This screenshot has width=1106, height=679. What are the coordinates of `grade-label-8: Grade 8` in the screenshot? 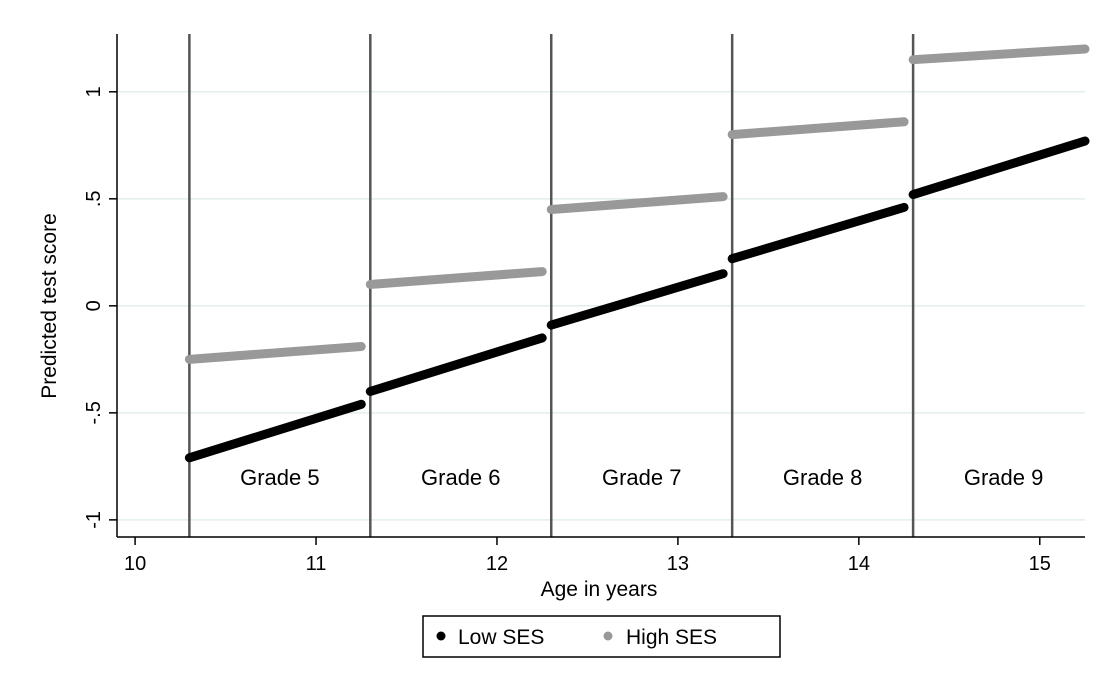 It's located at (823, 477).